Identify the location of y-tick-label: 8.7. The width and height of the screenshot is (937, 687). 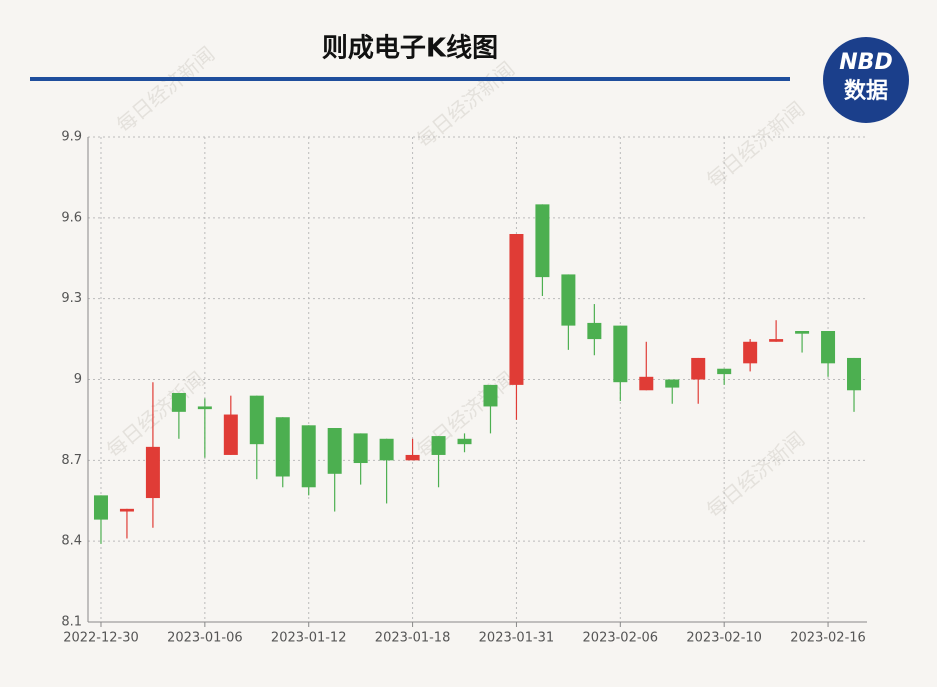
(71, 460).